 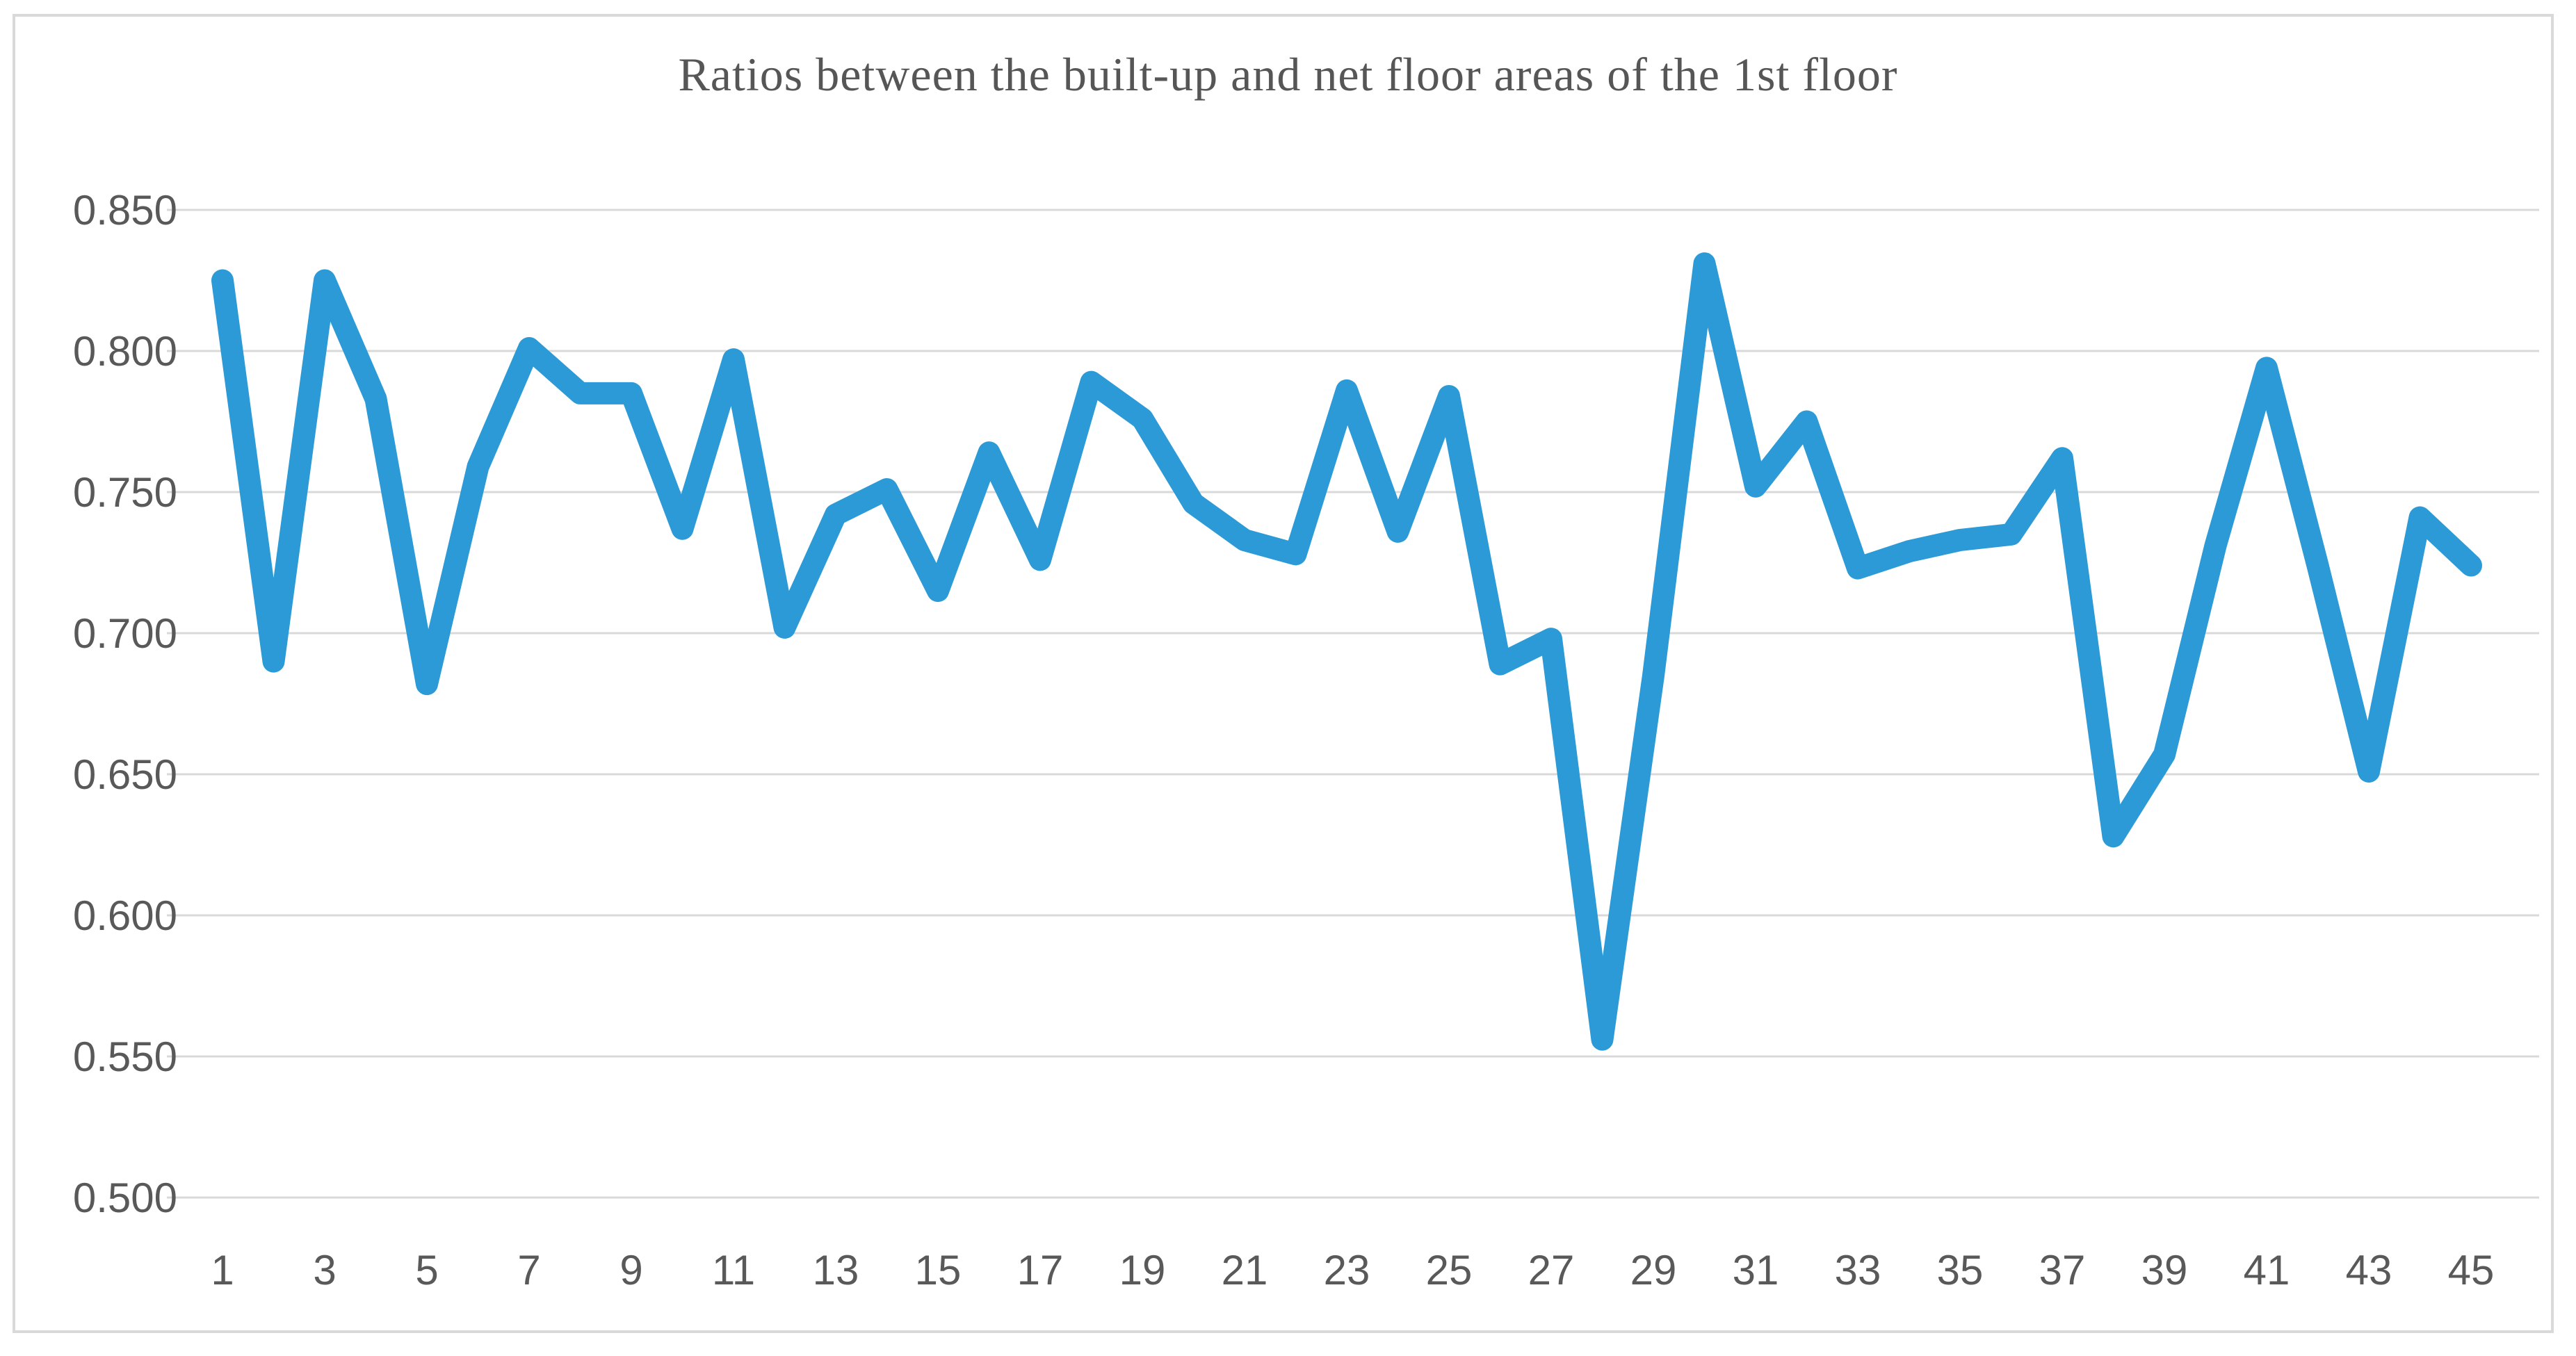 What do you see at coordinates (125, 633) in the screenshot?
I see `y-tick-label: 0.700` at bounding box center [125, 633].